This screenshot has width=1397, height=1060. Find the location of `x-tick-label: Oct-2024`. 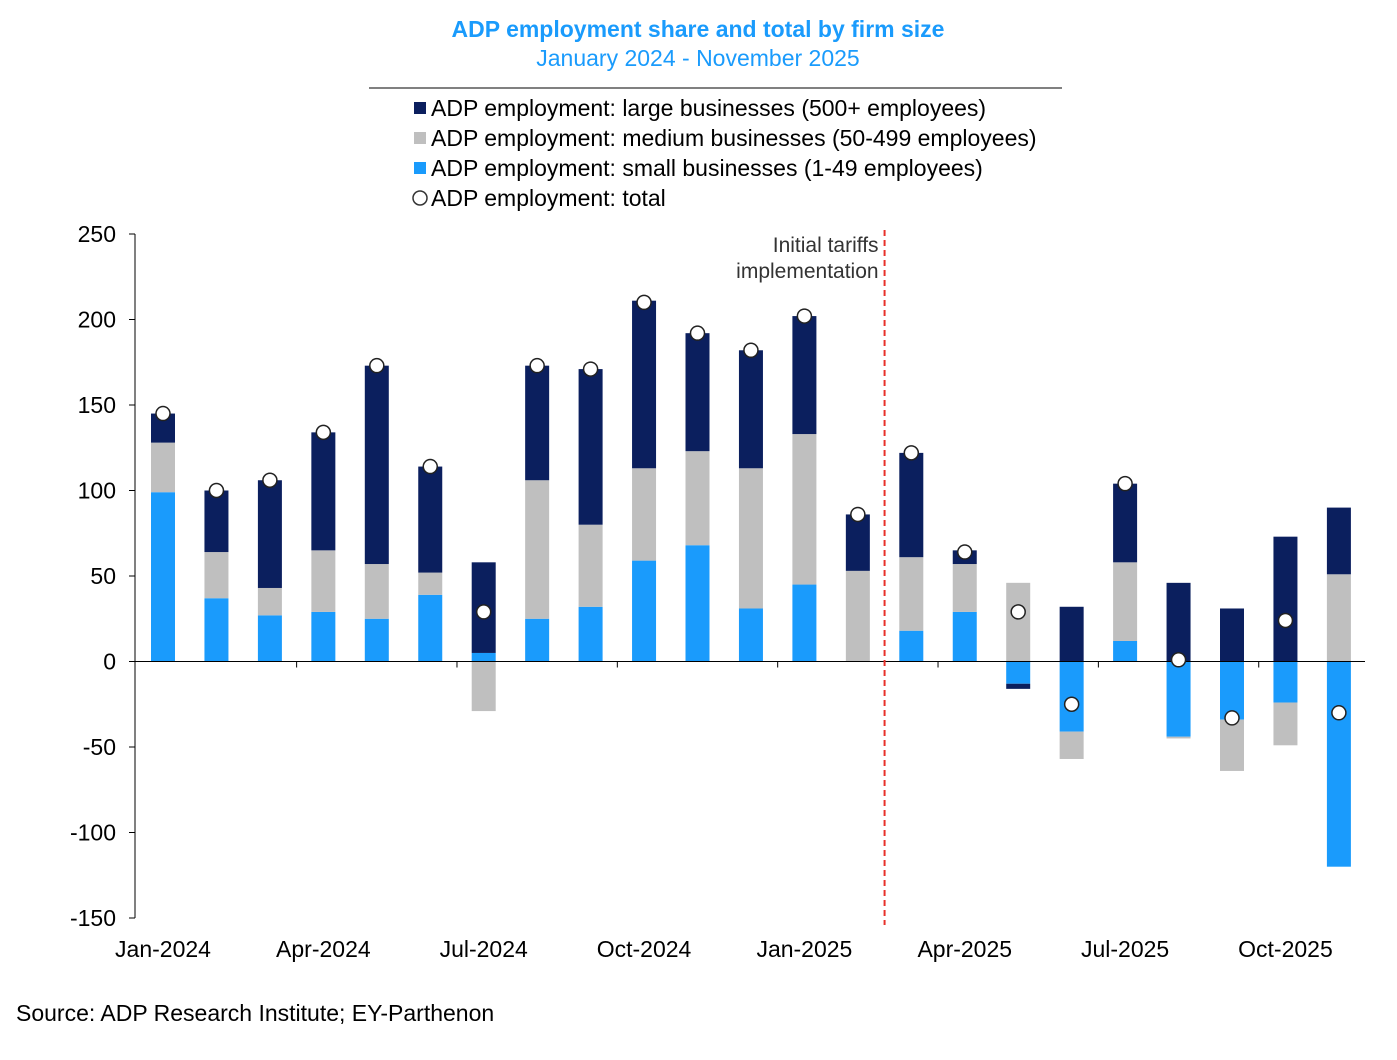

x-tick-label: Oct-2024 is located at coordinates (644, 949).